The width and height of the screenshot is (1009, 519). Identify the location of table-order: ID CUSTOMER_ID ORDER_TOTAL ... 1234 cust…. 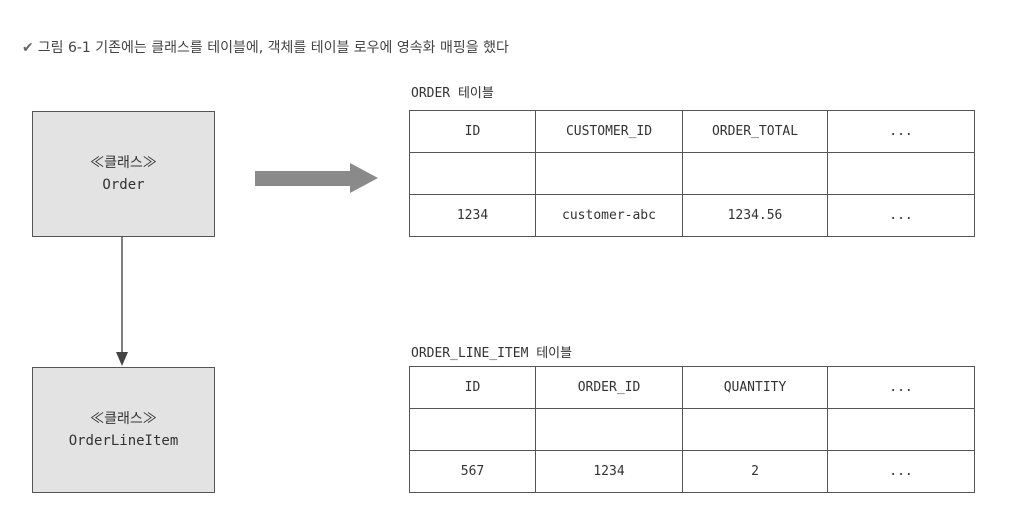
(692, 173).